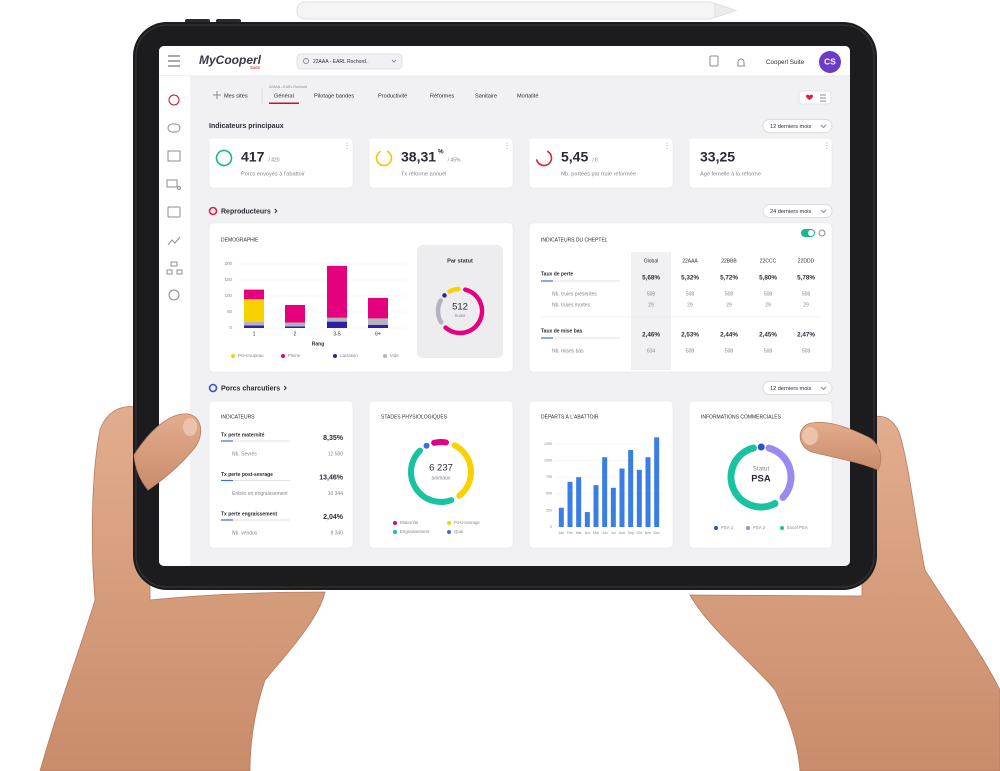 This screenshot has height=771, width=1000. I want to click on detail-value: 10 344, so click(336, 494).